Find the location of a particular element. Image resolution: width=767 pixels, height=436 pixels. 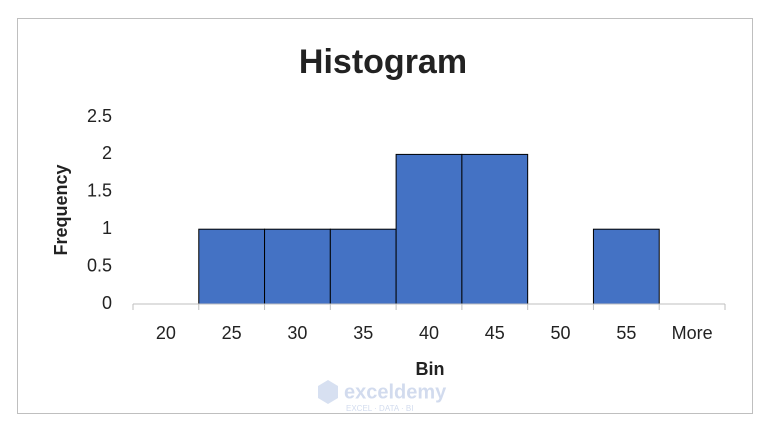

x-axis-title: Bin is located at coordinates (430, 369).